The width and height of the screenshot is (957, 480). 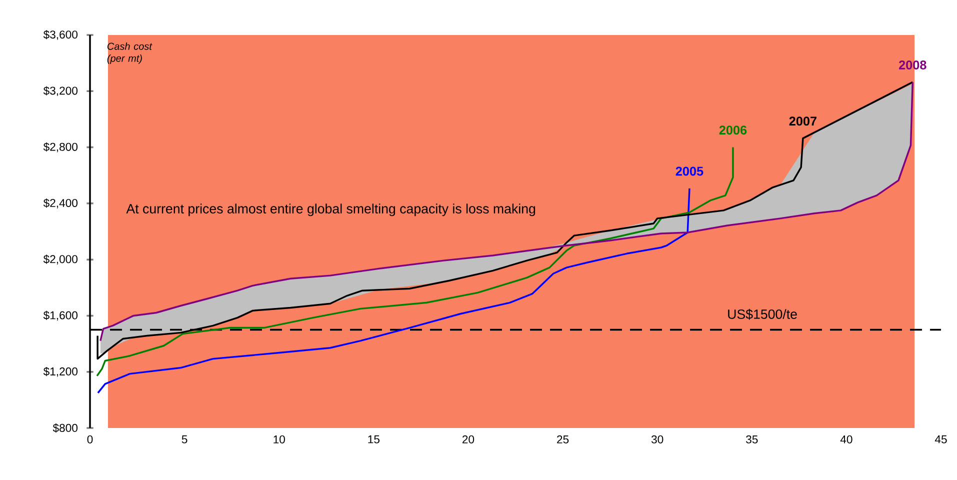 What do you see at coordinates (374, 439) in the screenshot?
I see `x-tick-label: 15` at bounding box center [374, 439].